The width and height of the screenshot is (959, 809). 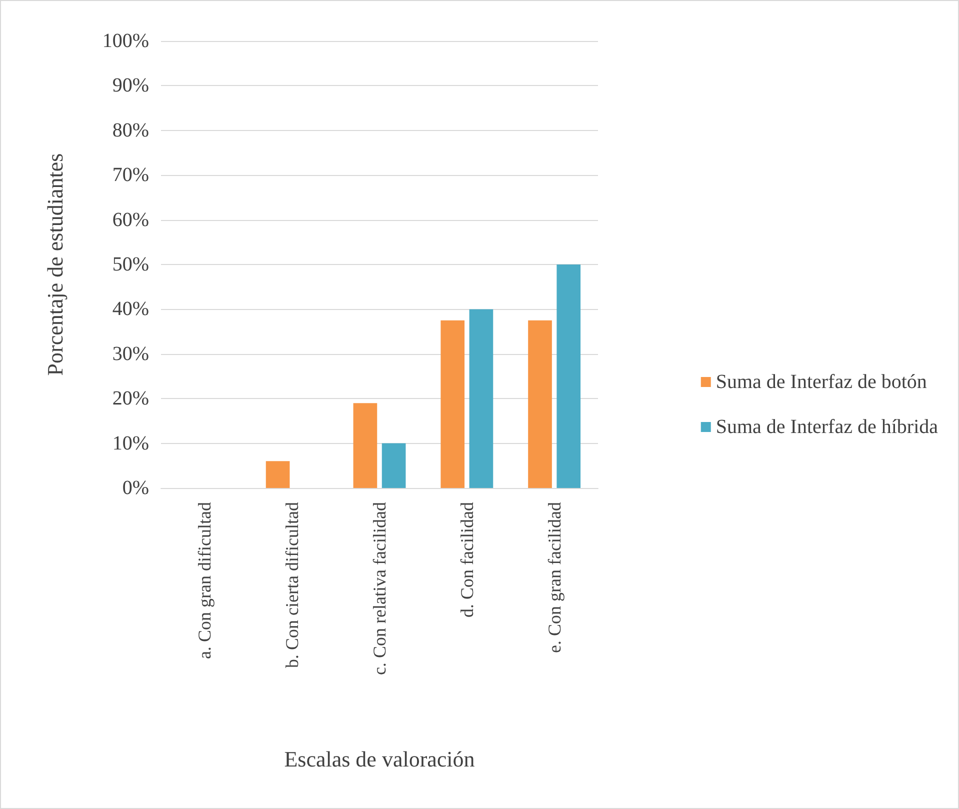 I want to click on y-axis-title: Porcentaje de estudiantes, so click(x=55, y=264).